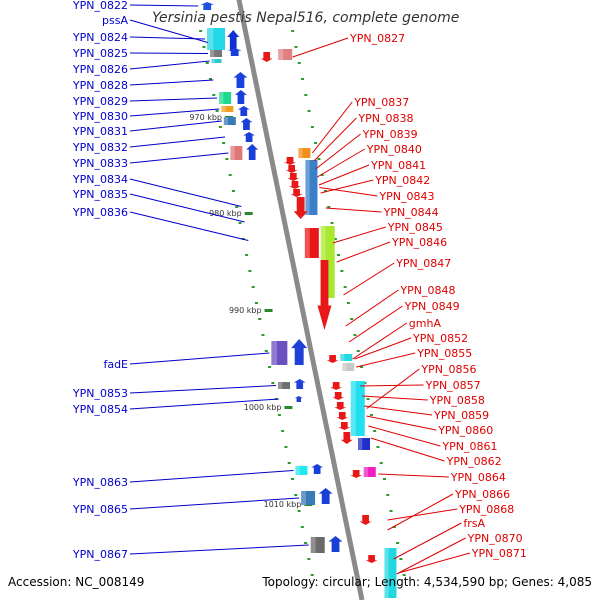 The width and height of the screenshot is (600, 600). I want to click on gene-label-ypn_0827: YPN_0827, so click(377, 38).